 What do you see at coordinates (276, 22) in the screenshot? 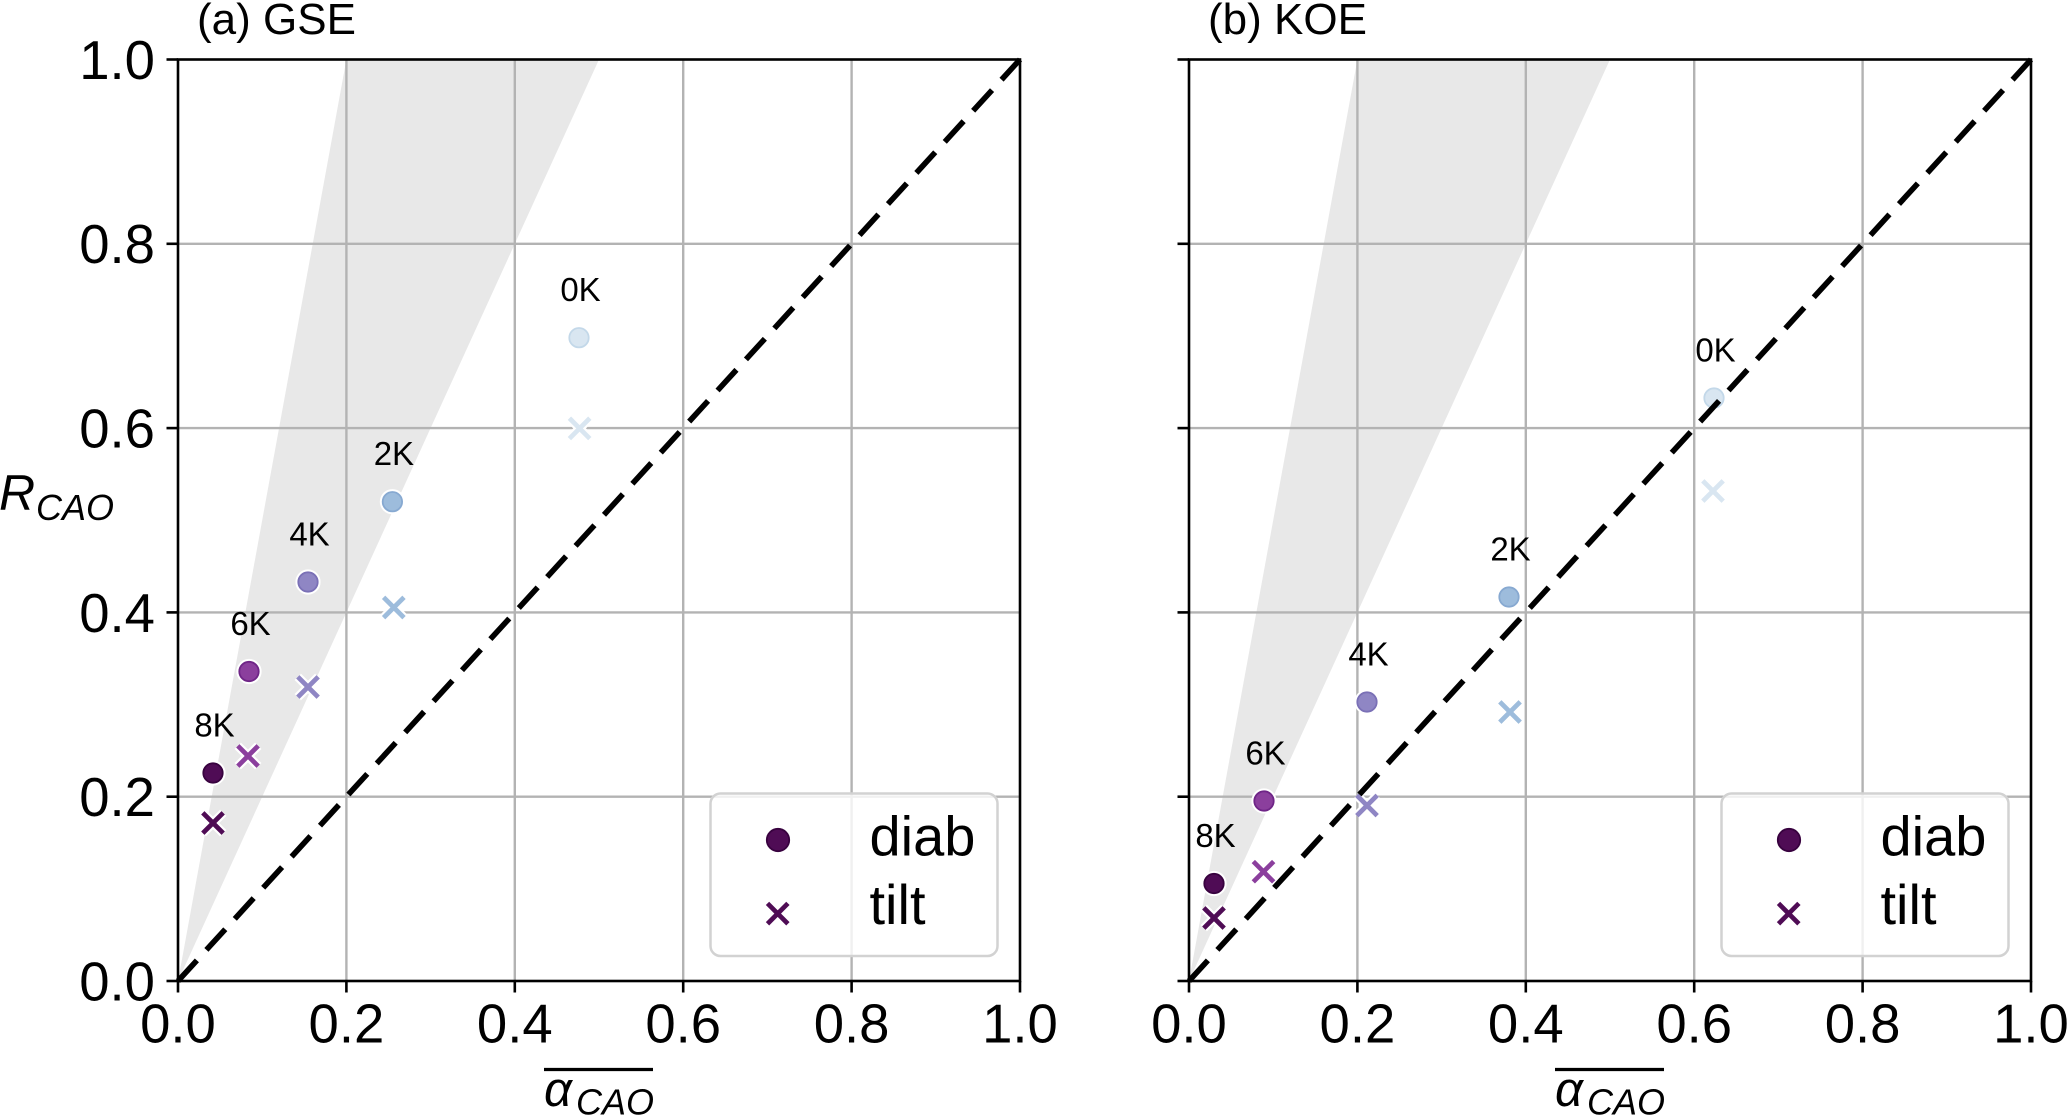
I see `svg-text: (a) GSE` at bounding box center [276, 22].